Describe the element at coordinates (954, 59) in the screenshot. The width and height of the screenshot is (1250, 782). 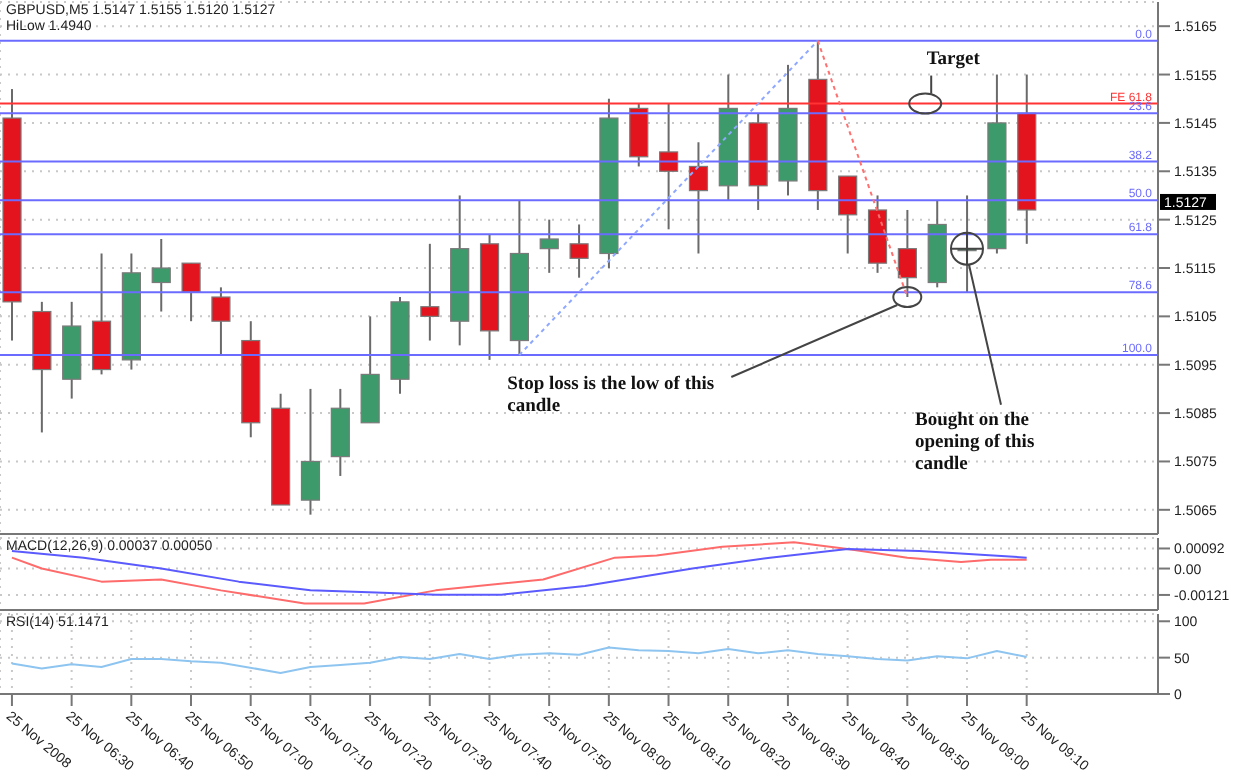
I see `annotation: Target` at that location.